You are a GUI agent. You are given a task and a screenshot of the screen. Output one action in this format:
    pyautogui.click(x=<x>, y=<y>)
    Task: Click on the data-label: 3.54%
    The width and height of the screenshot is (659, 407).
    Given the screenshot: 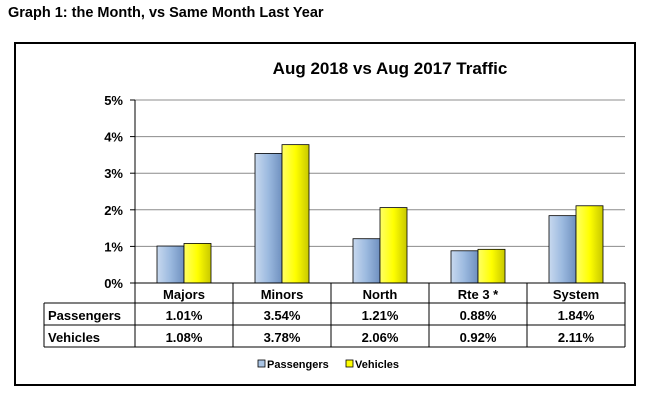 What is the action you would take?
    pyautogui.click(x=282, y=315)
    